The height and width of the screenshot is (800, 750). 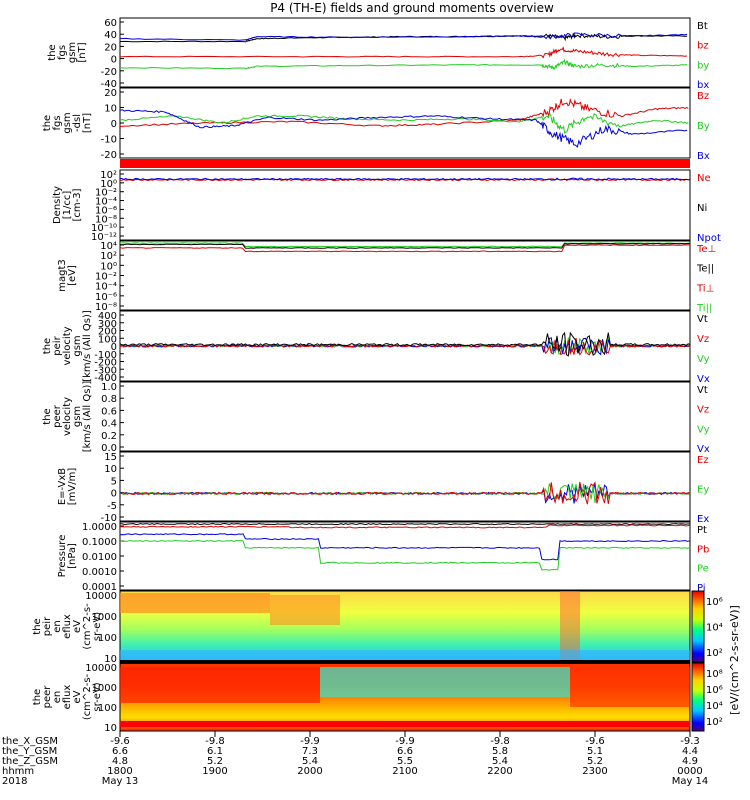 What do you see at coordinates (215, 741) in the screenshot?
I see `x-tick-label: -9.8` at bounding box center [215, 741].